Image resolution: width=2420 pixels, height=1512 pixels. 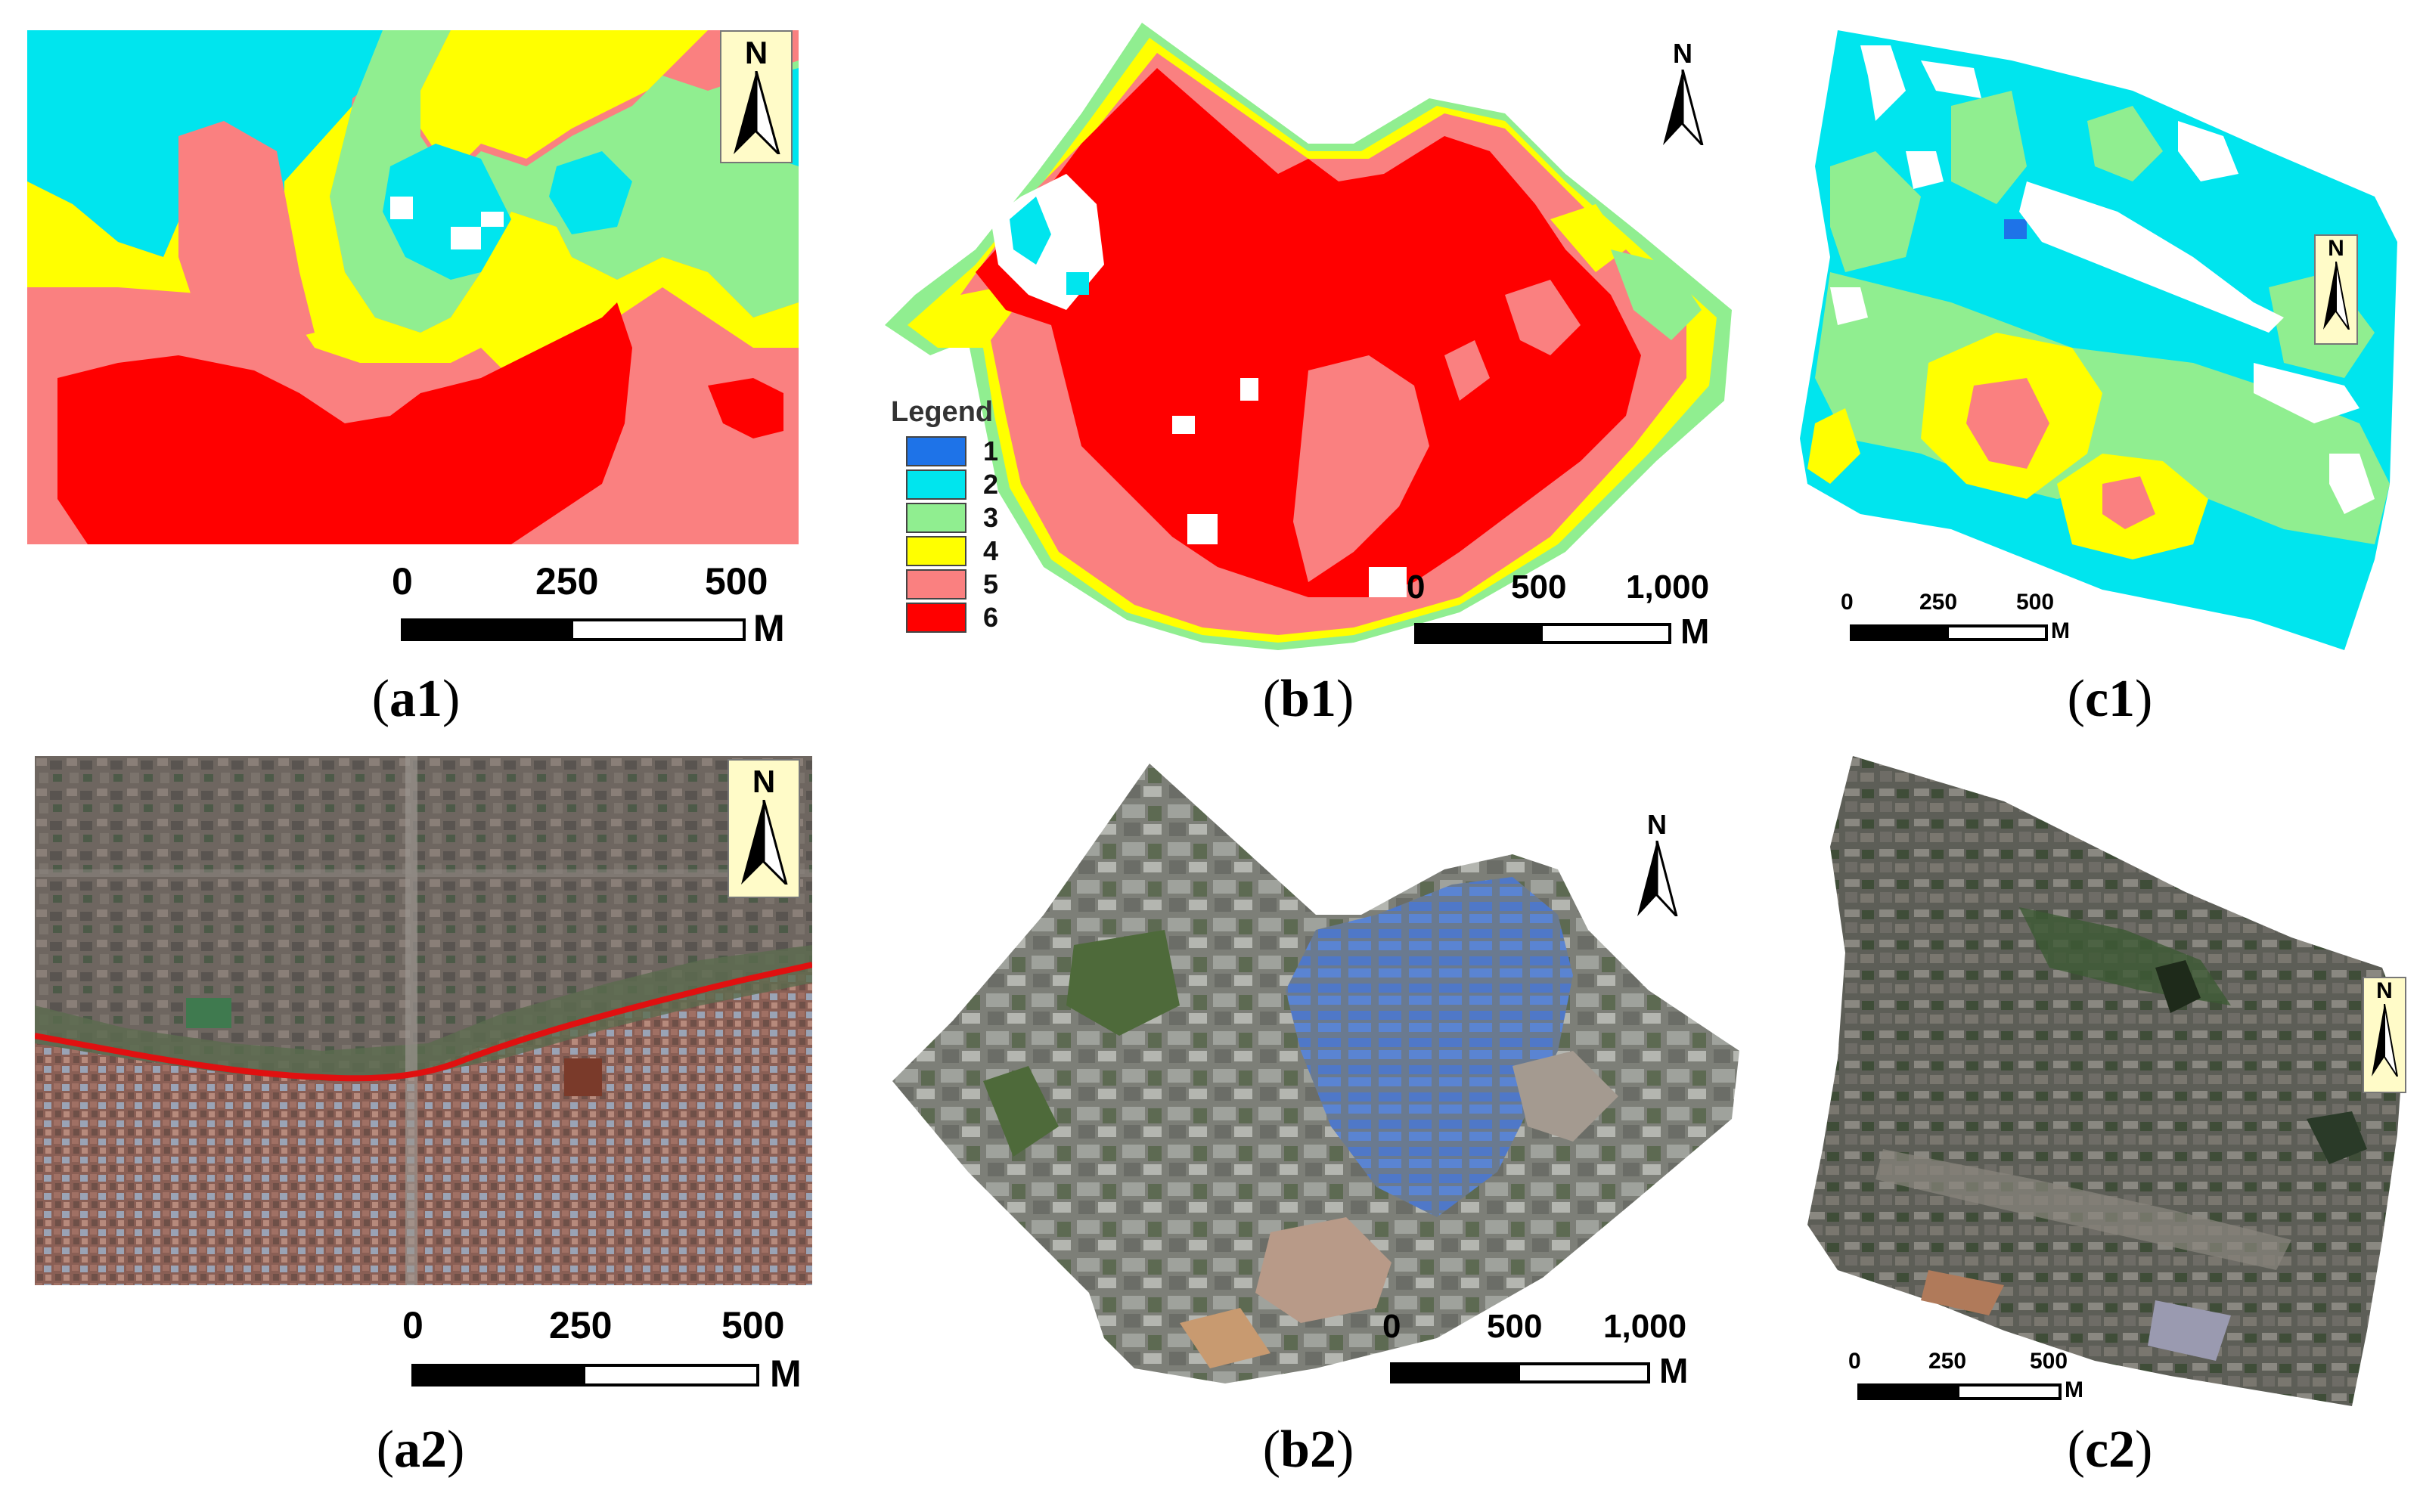 I want to click on legend-item: 6, so click(x=952, y=617).